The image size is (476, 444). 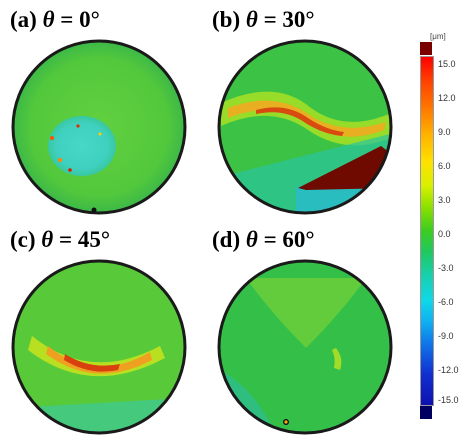 What do you see at coordinates (26, 239) in the screenshot?
I see `panel-c-prefix: (c)` at bounding box center [26, 239].